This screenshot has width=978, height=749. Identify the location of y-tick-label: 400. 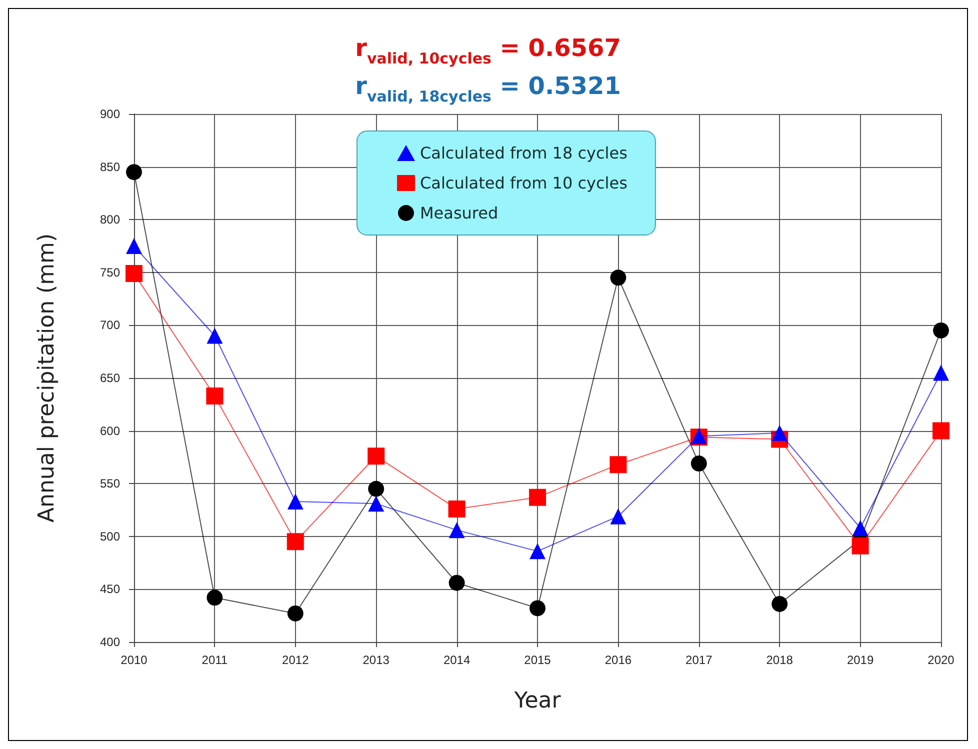
(110, 642).